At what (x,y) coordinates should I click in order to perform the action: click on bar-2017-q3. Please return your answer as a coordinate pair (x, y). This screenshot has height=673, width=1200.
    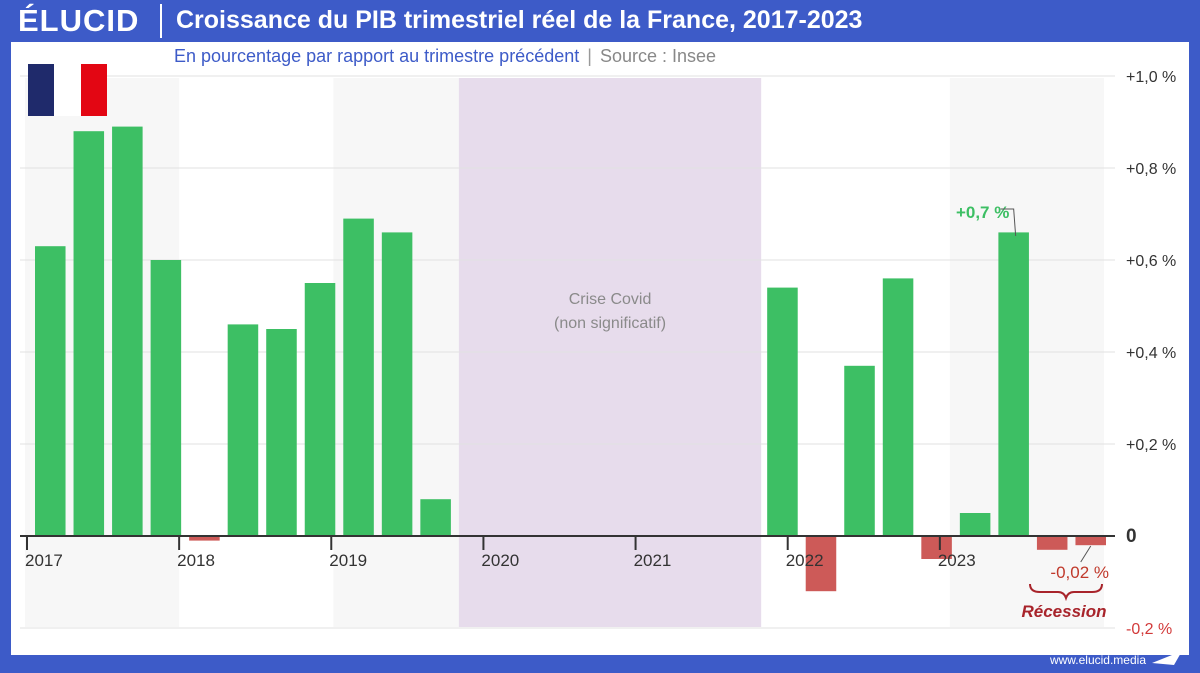
    Looking at the image, I should click on (127, 331).